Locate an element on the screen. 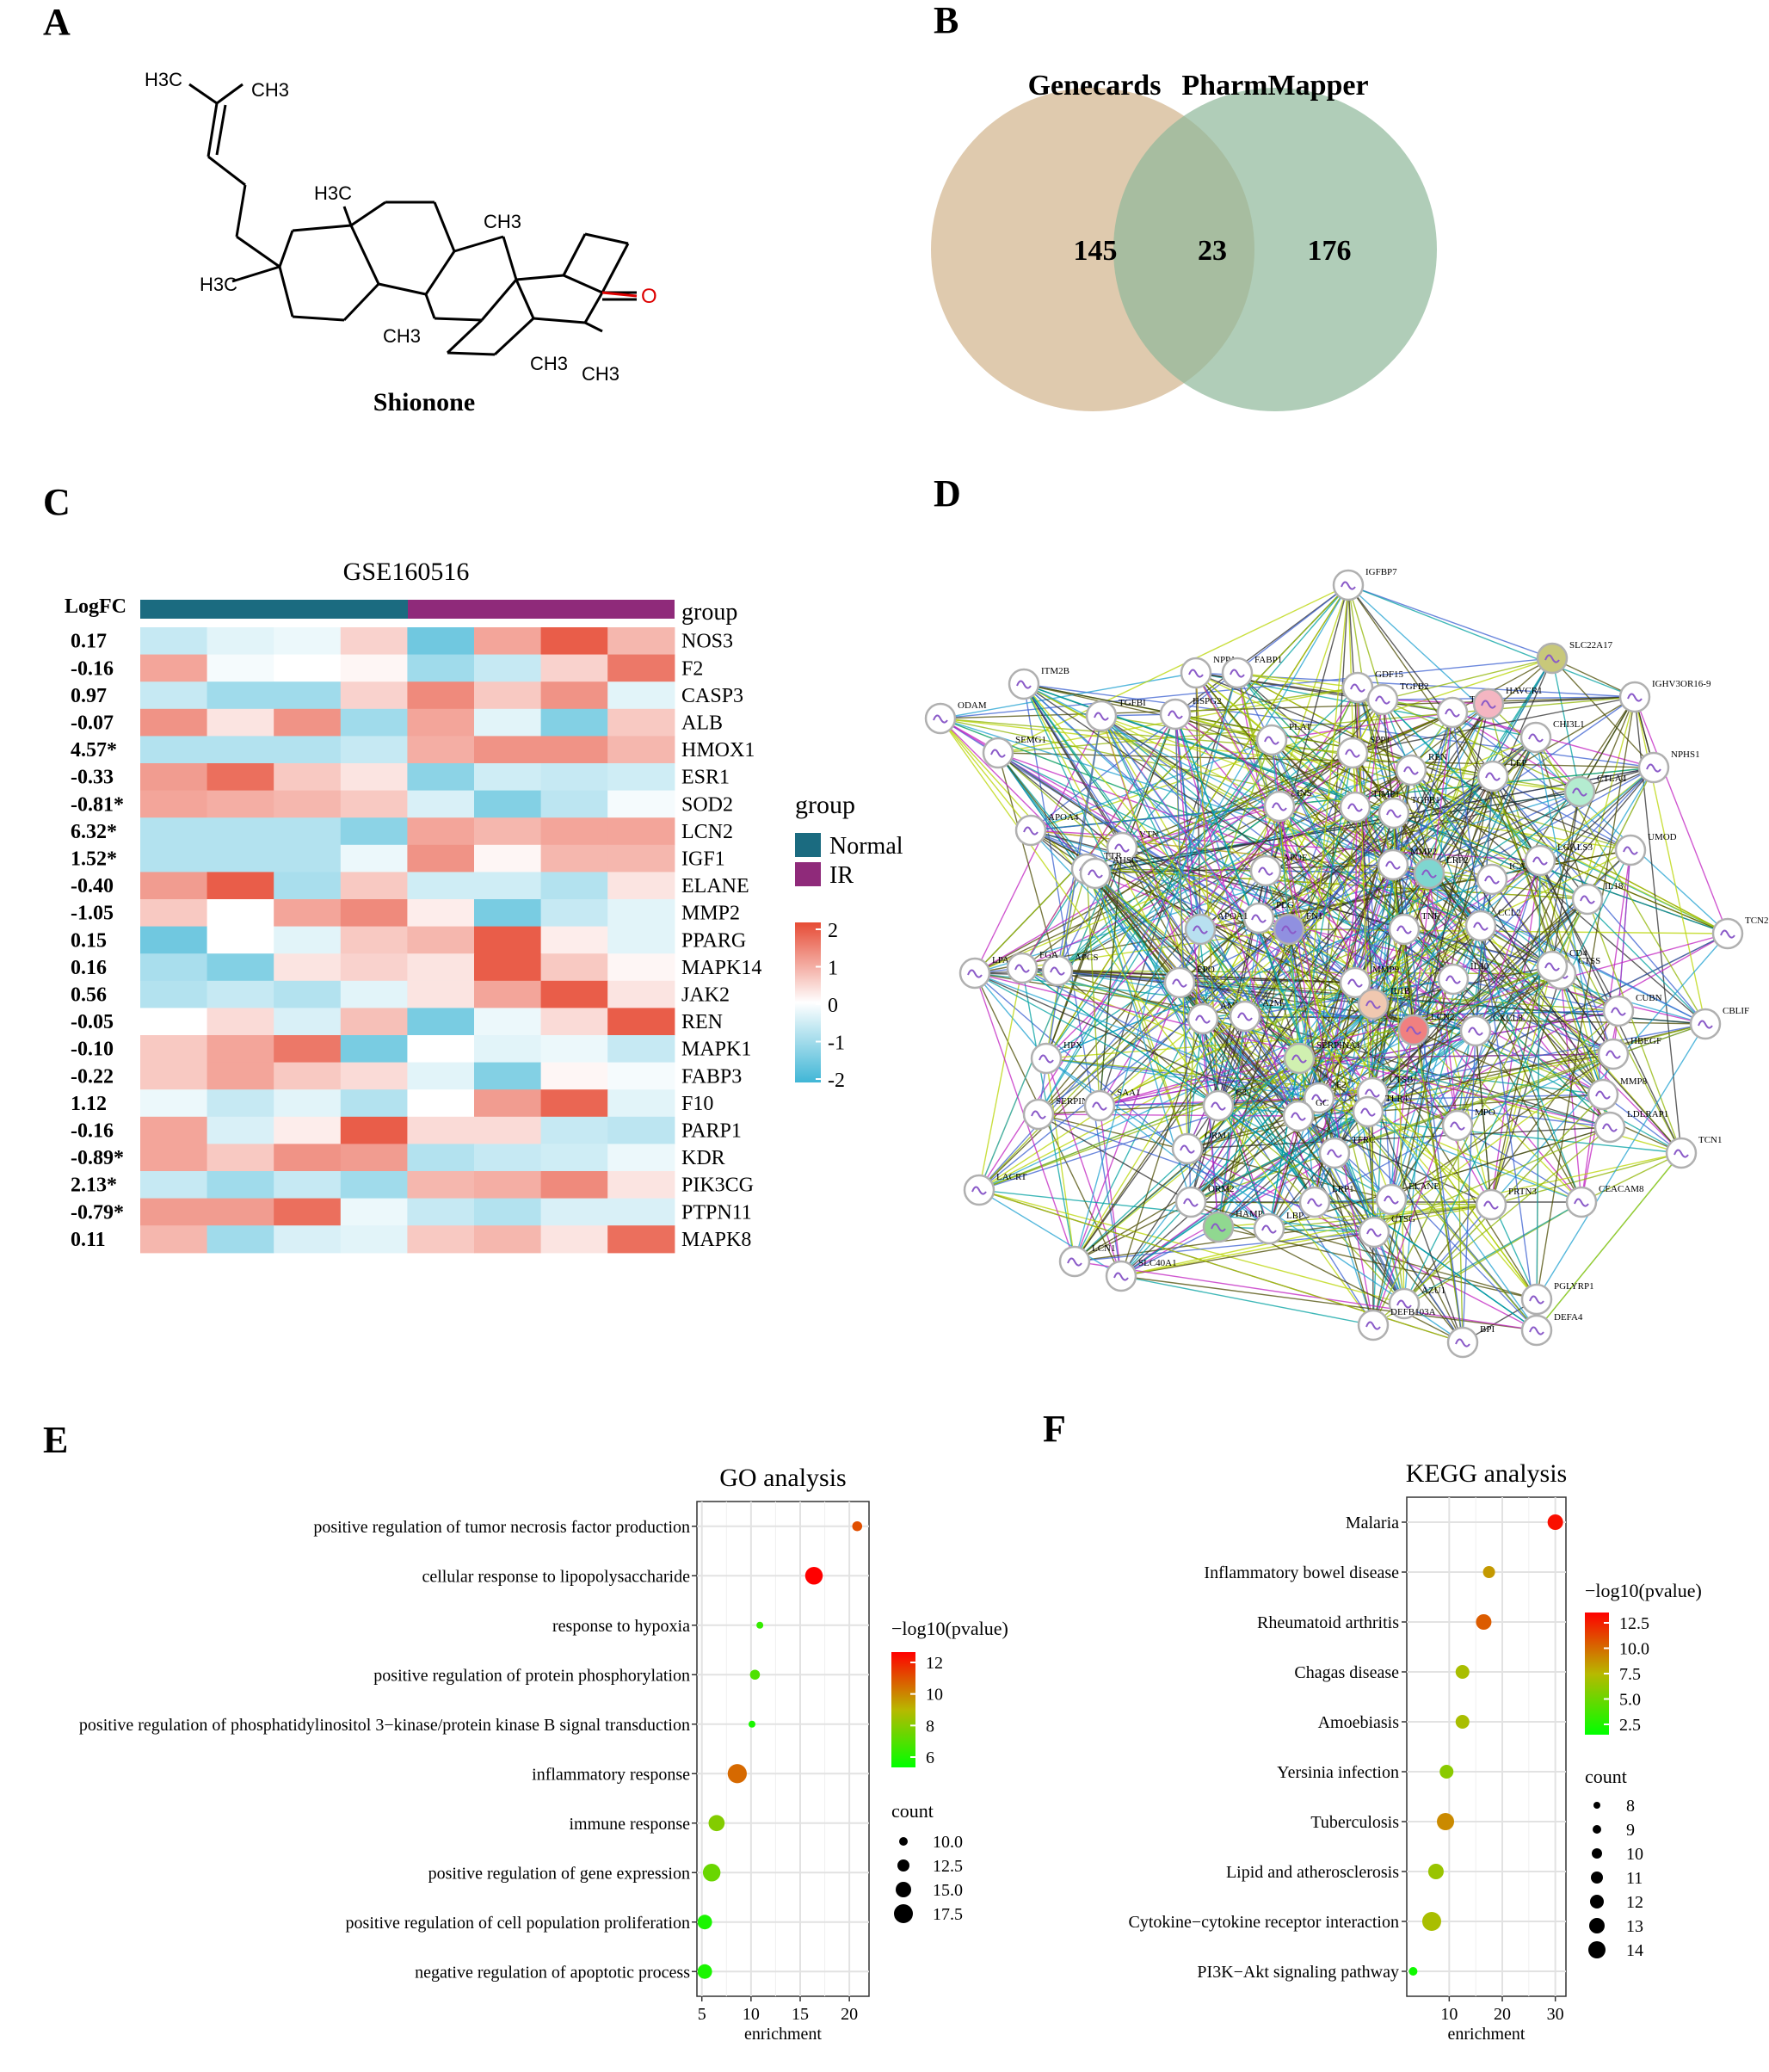  network-node: LCN2 is located at coordinates (1426, 1029).